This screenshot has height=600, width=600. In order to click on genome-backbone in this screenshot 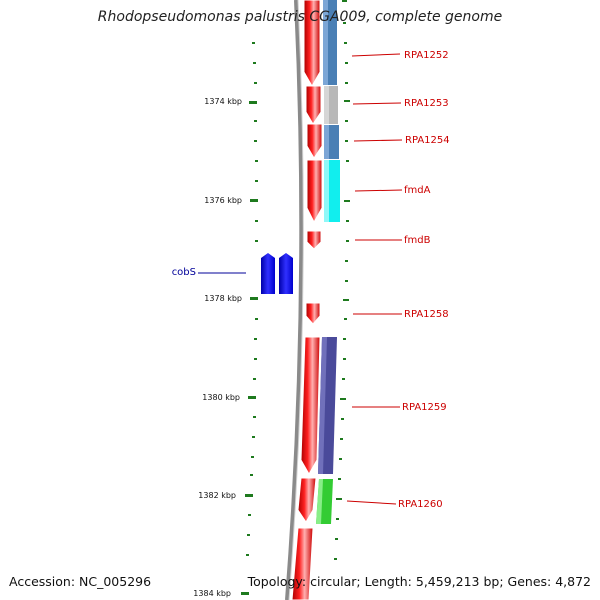, I will do `click(294, 300)`.